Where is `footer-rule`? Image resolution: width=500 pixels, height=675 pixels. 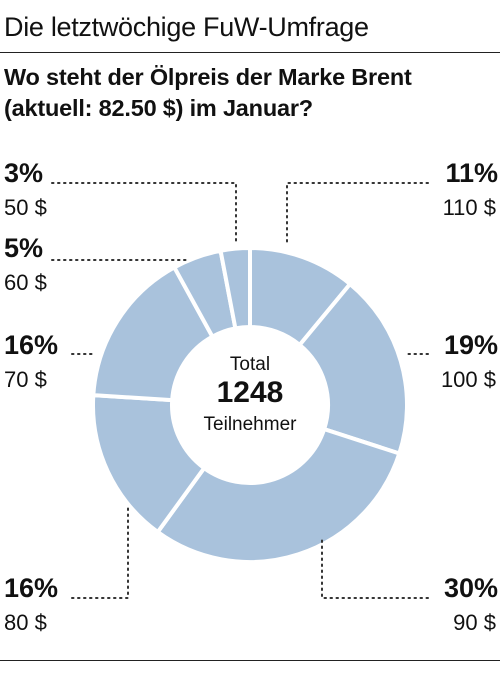
footer-rule is located at coordinates (250, 660).